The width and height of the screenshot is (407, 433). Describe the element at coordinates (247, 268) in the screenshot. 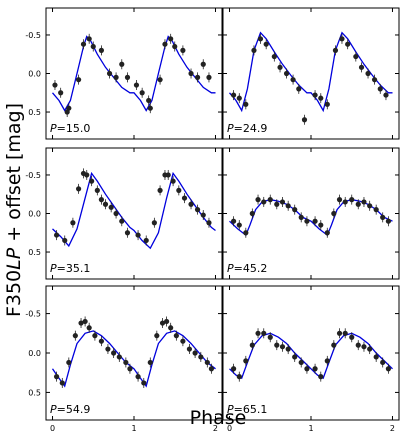

I see `period-label: P=45.2` at that location.